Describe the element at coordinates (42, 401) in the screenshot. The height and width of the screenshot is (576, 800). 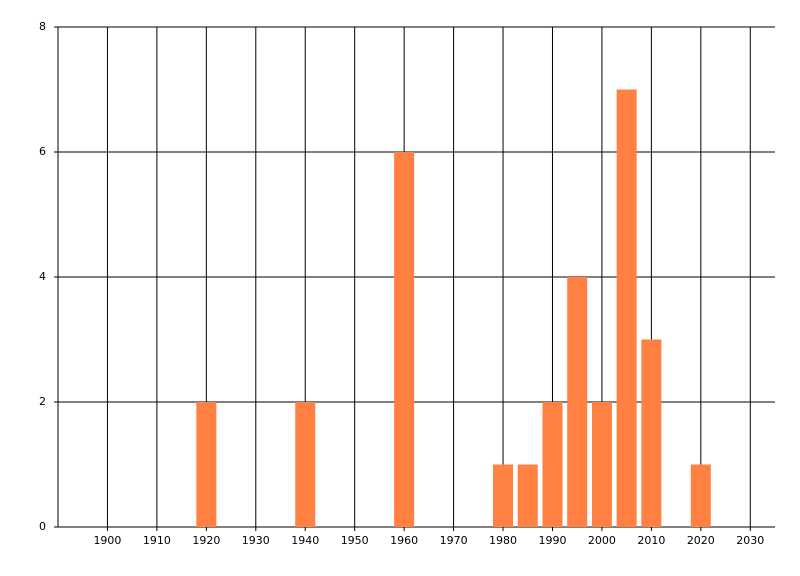
I see `y-tick-label: 2` at that location.